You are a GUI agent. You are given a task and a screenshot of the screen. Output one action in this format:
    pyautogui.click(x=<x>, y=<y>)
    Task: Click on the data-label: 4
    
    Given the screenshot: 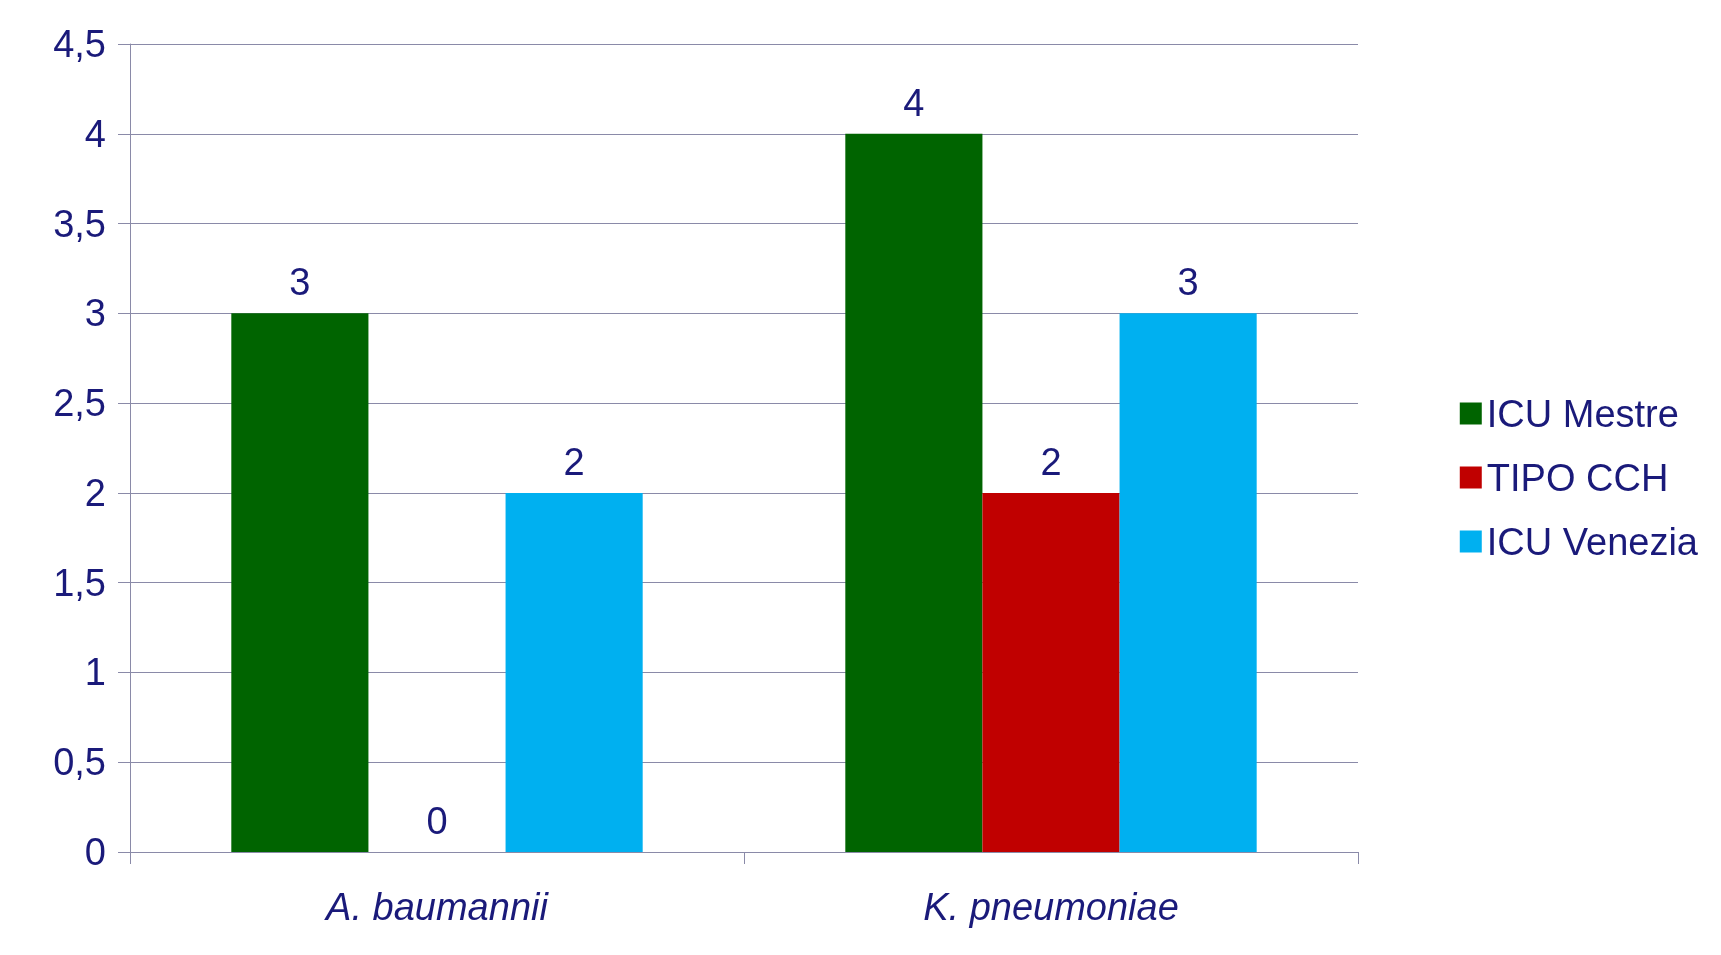 What is the action you would take?
    pyautogui.click(x=914, y=102)
    